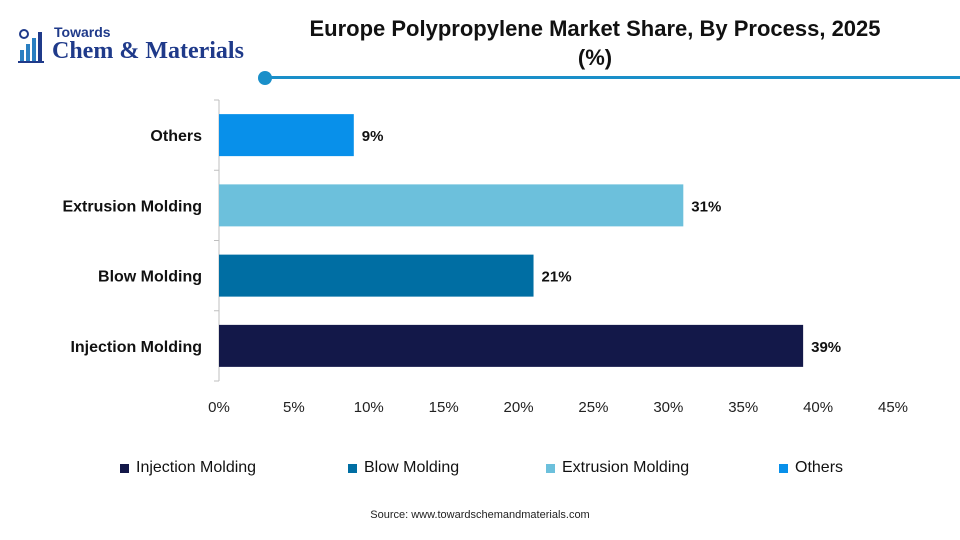  What do you see at coordinates (511, 345) in the screenshot?
I see `bar-injection-molding` at bounding box center [511, 345].